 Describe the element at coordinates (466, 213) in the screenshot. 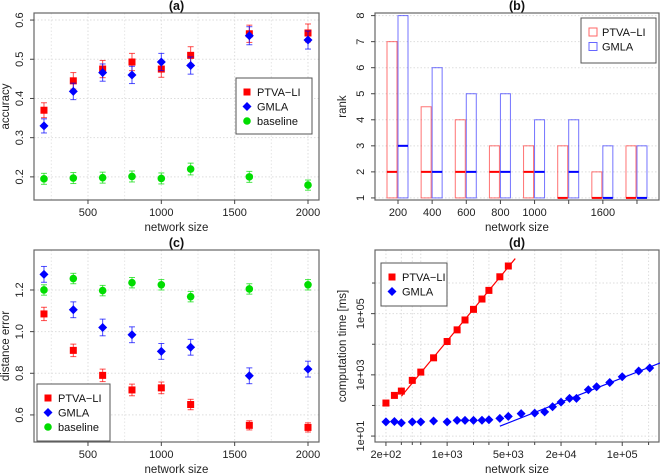

I see `x-tick-label: 600` at that location.